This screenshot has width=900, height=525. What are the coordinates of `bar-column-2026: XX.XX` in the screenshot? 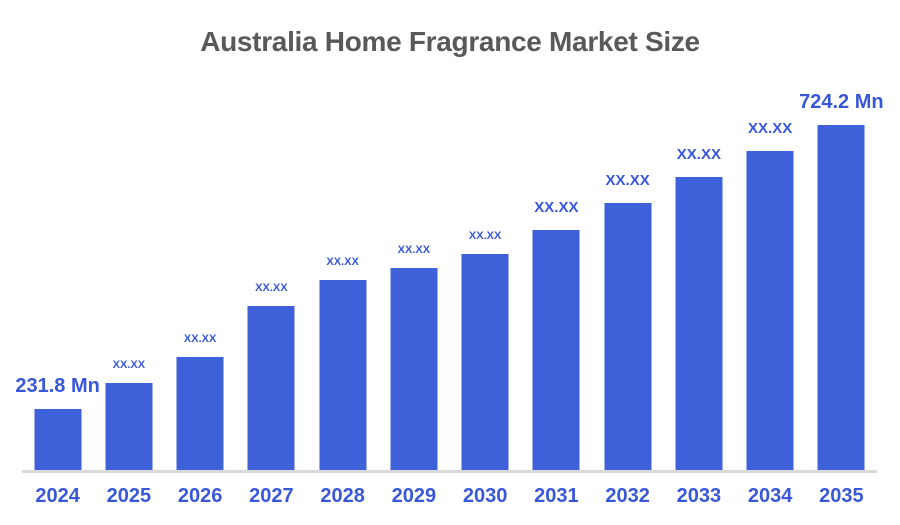 It's located at (200, 235).